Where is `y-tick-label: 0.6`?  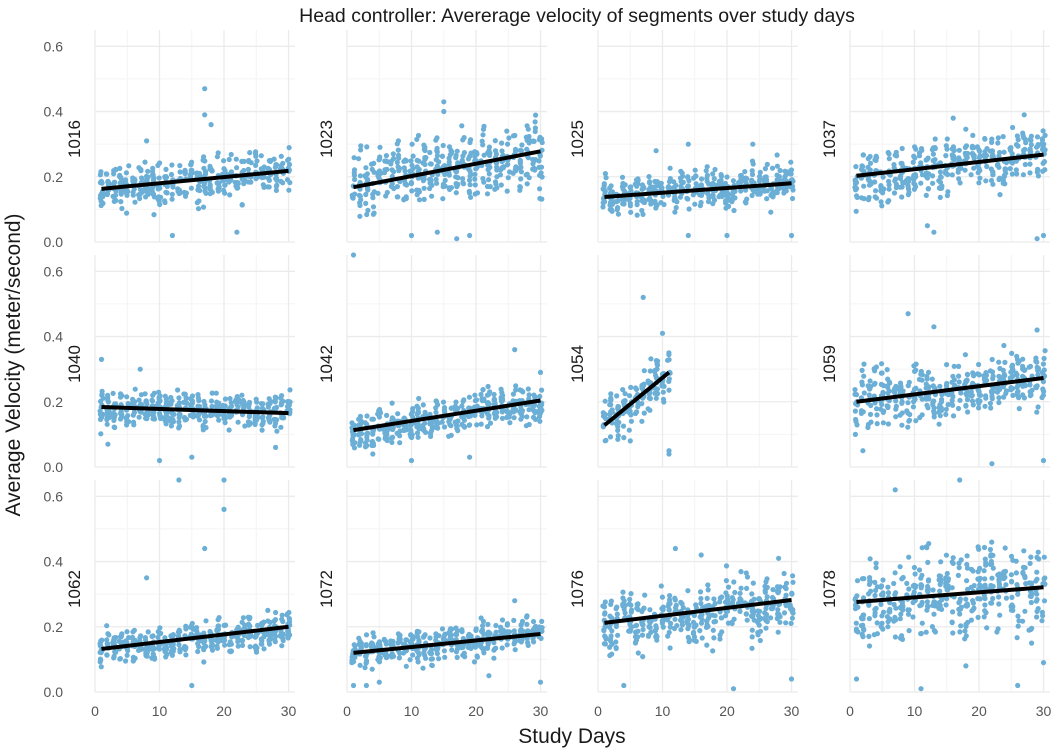
y-tick-label: 0.6 is located at coordinates (54, 46).